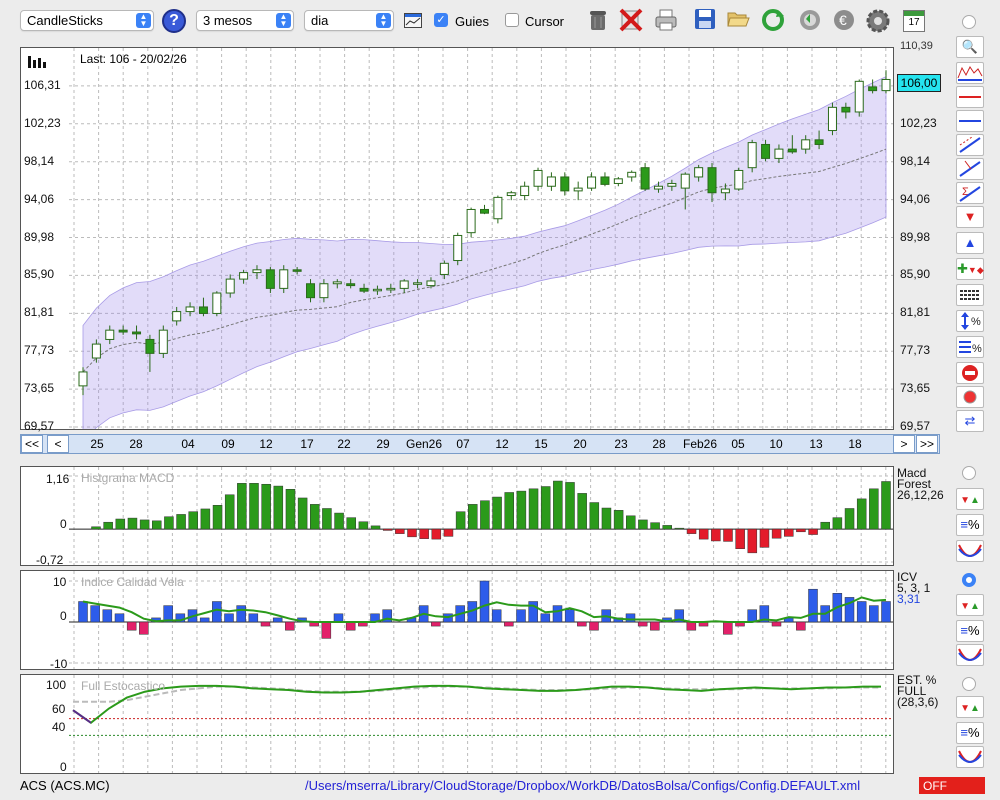 This screenshot has height=800, width=1000. Describe the element at coordinates (970, 169) in the screenshot. I see `trendline-icon` at that location.